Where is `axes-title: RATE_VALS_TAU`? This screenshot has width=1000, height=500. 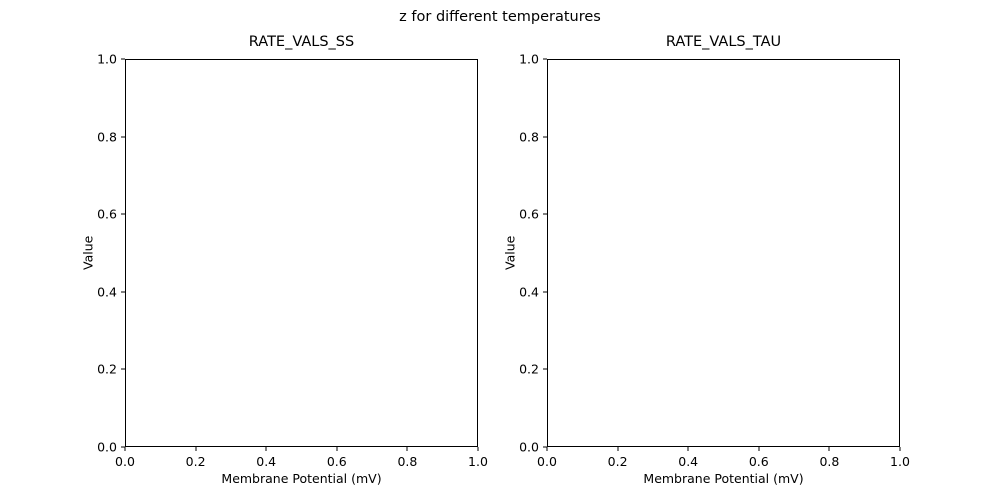 axes-title: RATE_VALS_TAU is located at coordinates (723, 42).